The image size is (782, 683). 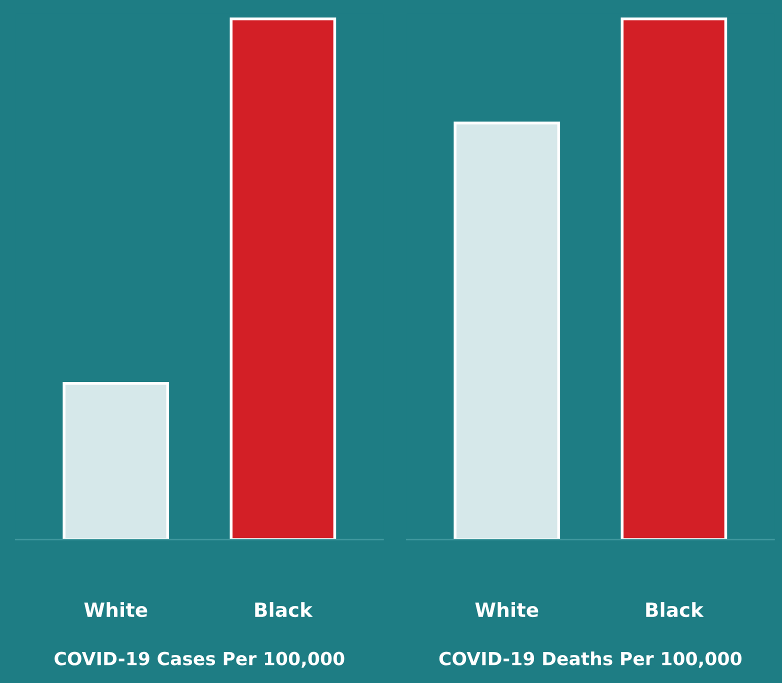 I want to click on x-axis-title: COVID-19 Cases Per 100,000, so click(x=199, y=660).